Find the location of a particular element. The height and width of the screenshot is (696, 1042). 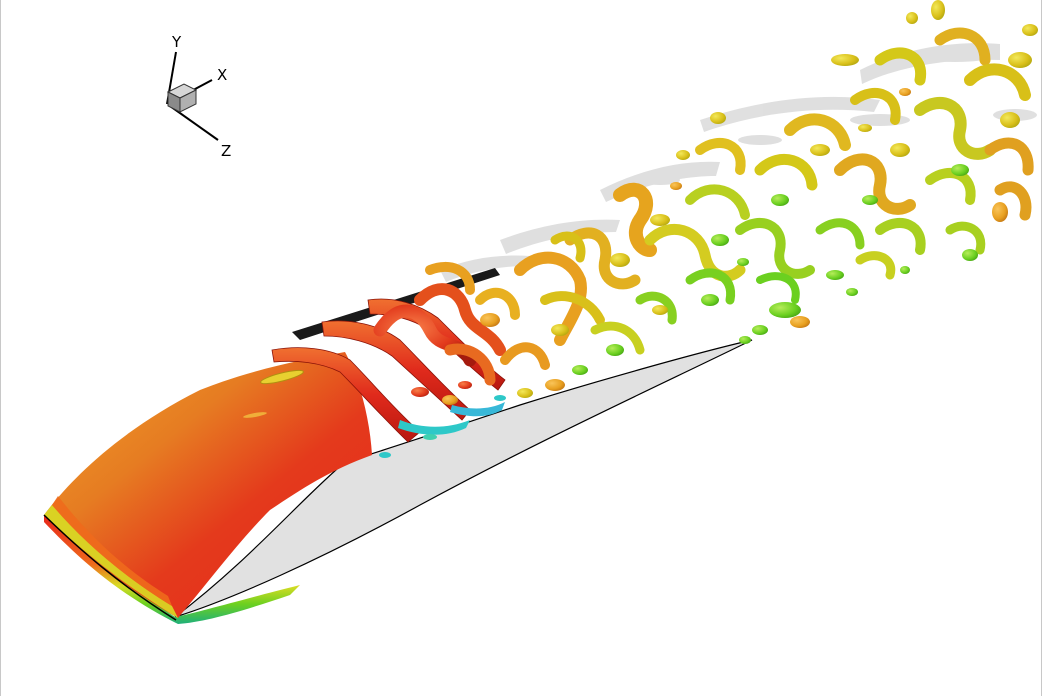

y-axis-label: Y is located at coordinates (176, 42).